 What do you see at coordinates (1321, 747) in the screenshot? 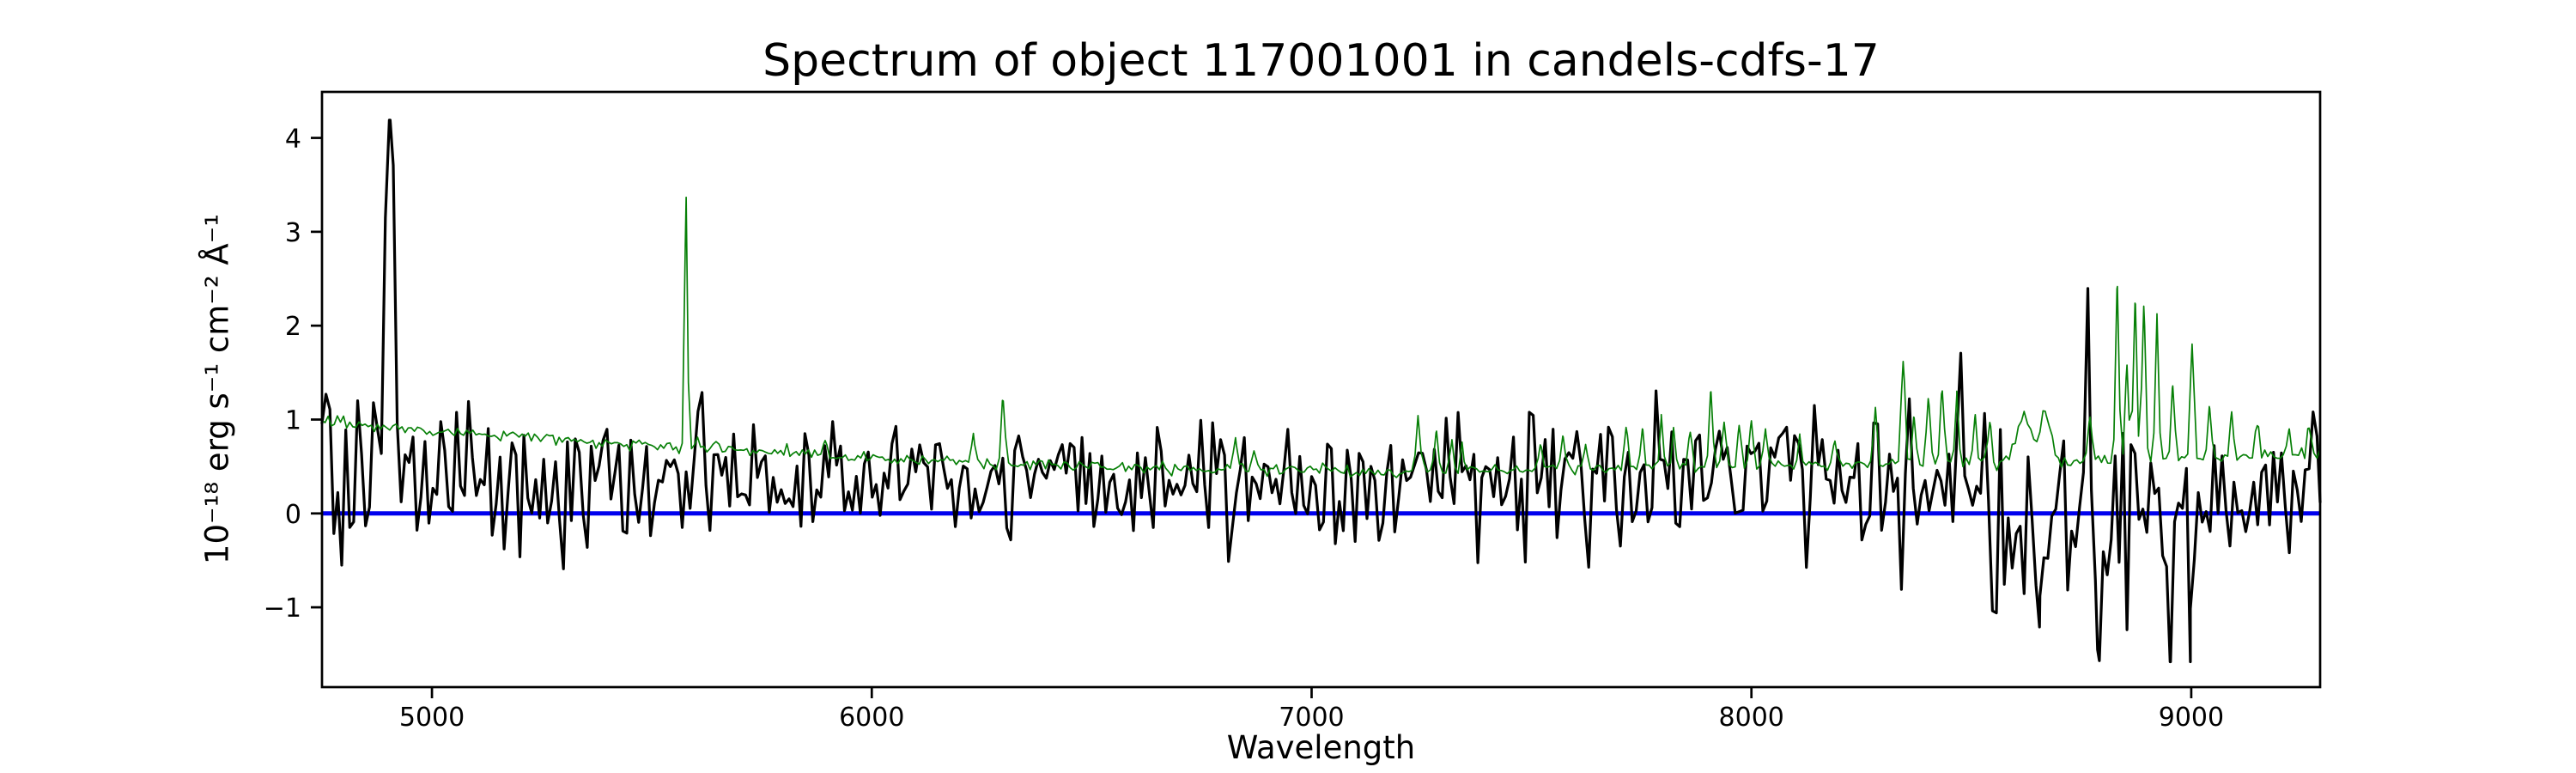
I see `x-axis-label: Wavelength` at bounding box center [1321, 747].